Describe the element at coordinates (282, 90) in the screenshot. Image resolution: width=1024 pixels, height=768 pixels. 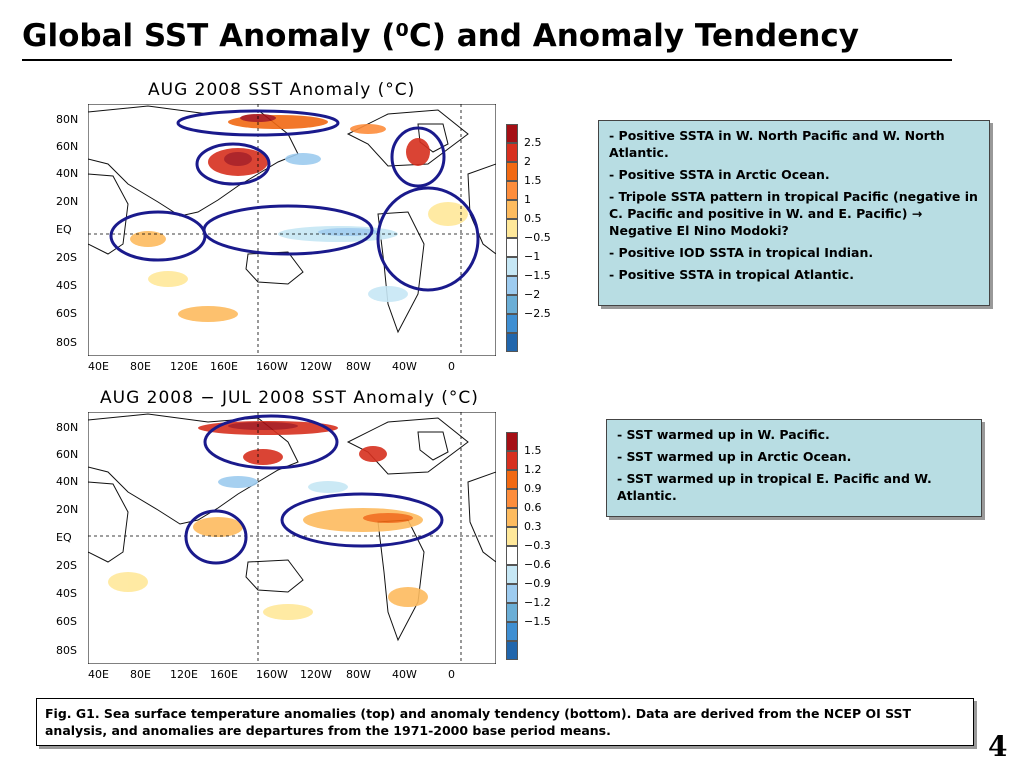
I see `map-title-top: AUG 2008 SST Anomaly (°C)` at that location.